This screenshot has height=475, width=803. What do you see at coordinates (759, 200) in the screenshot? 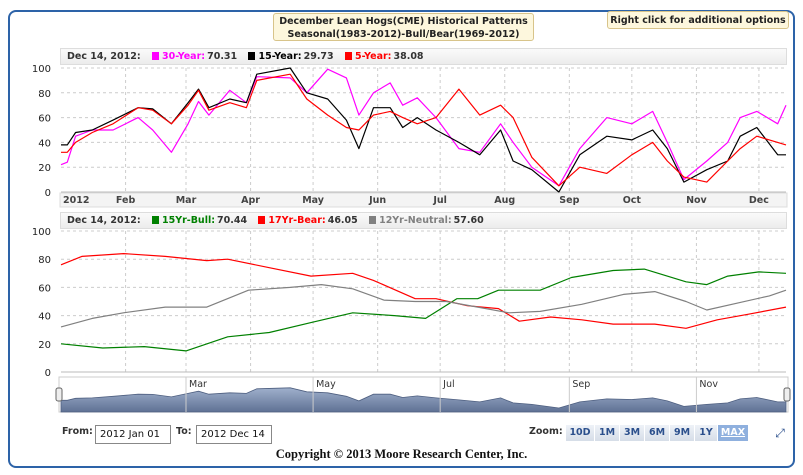
I see `x-tick-label: Dec` at bounding box center [759, 200].